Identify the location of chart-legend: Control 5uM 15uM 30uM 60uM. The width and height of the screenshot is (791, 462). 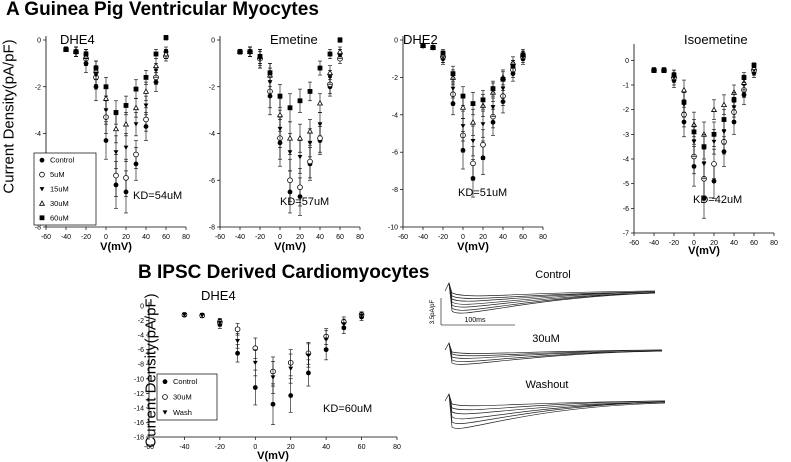
(65, 189).